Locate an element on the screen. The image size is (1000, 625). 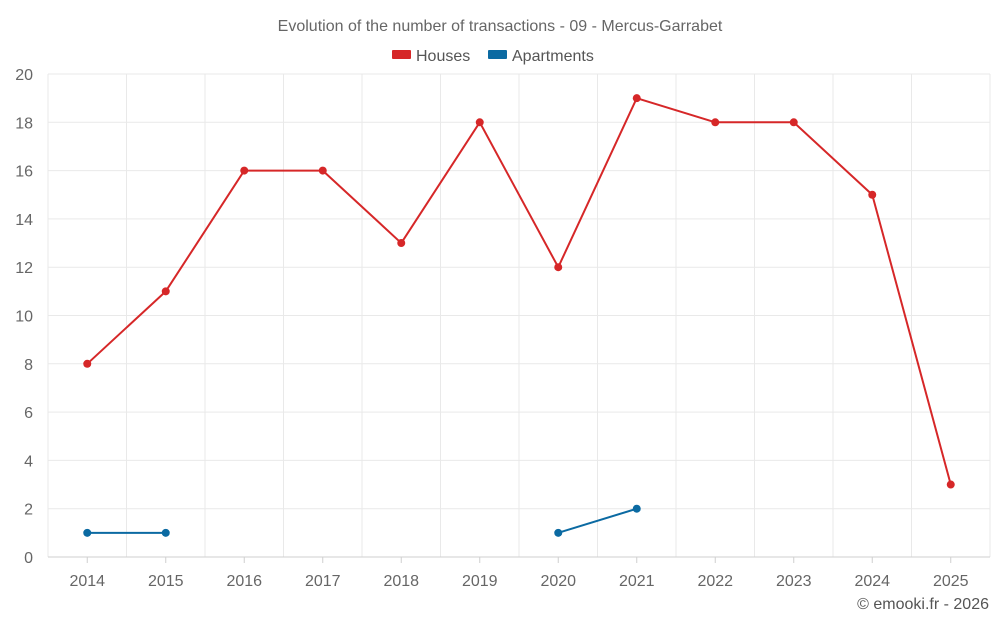
legend-swatch-apartments is located at coordinates (497, 54).